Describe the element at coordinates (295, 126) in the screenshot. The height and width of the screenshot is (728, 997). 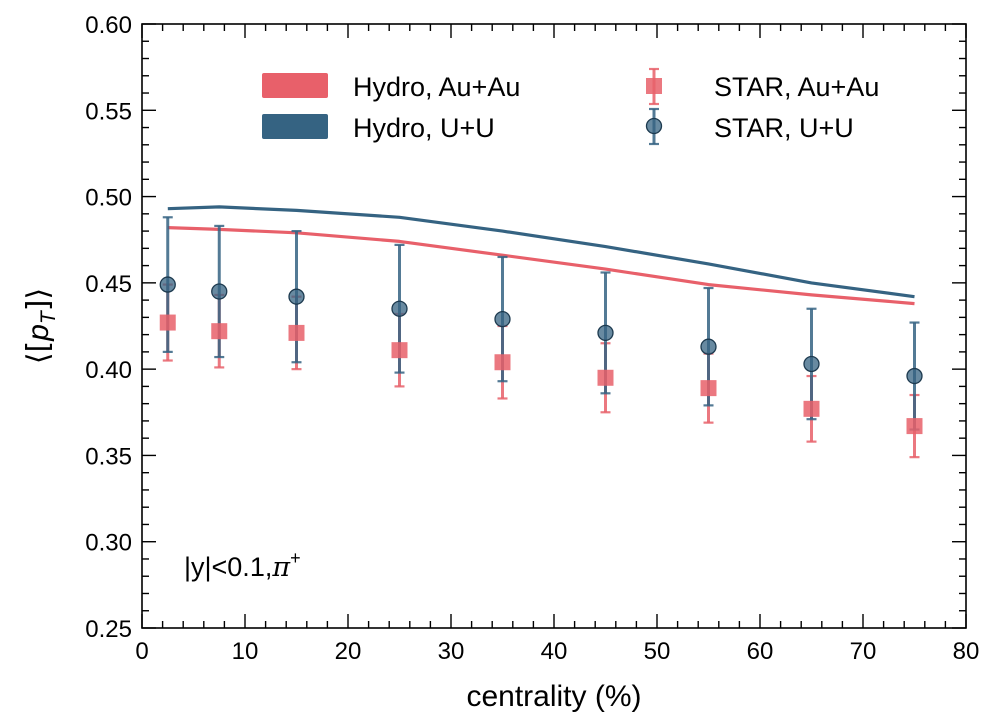
I see `legend-swatch-hydro-uu` at that location.